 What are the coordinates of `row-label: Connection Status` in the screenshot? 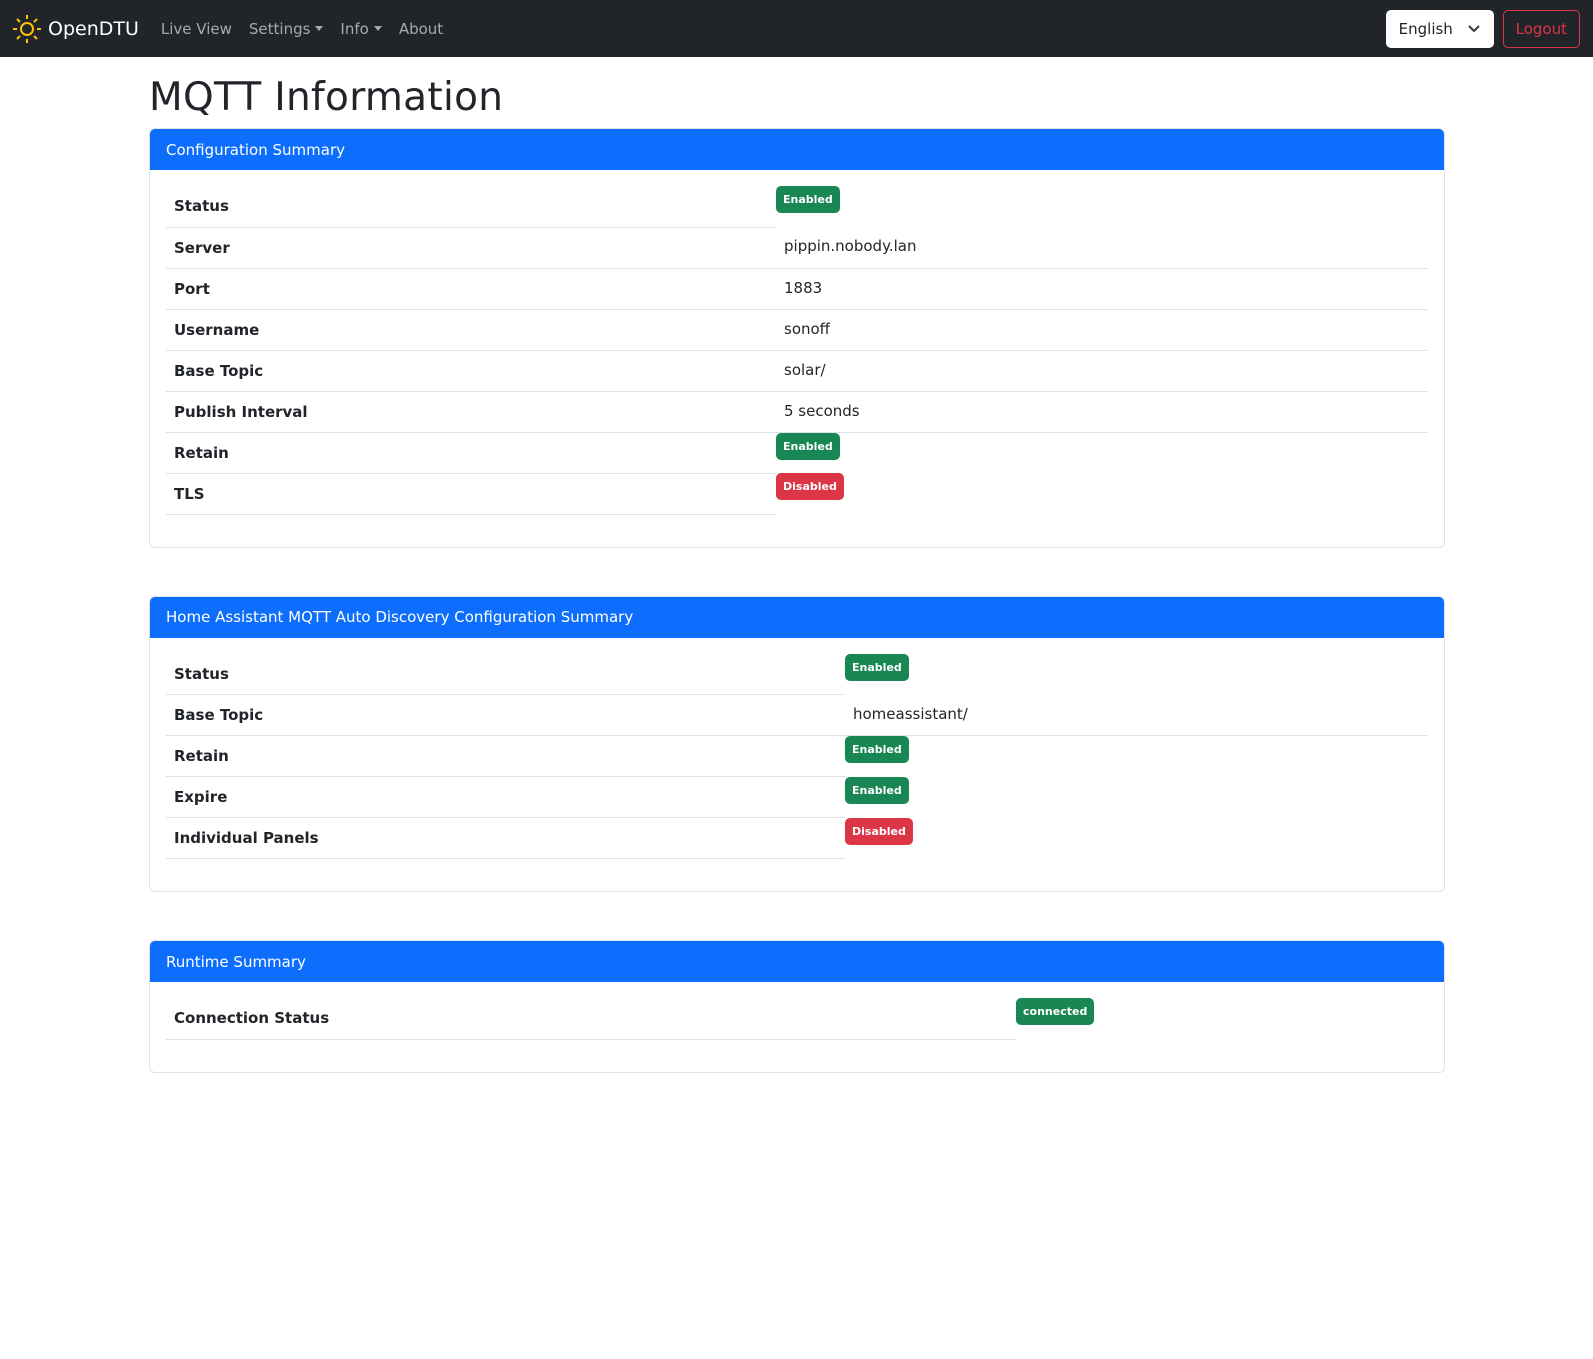 It's located at (591, 1019).